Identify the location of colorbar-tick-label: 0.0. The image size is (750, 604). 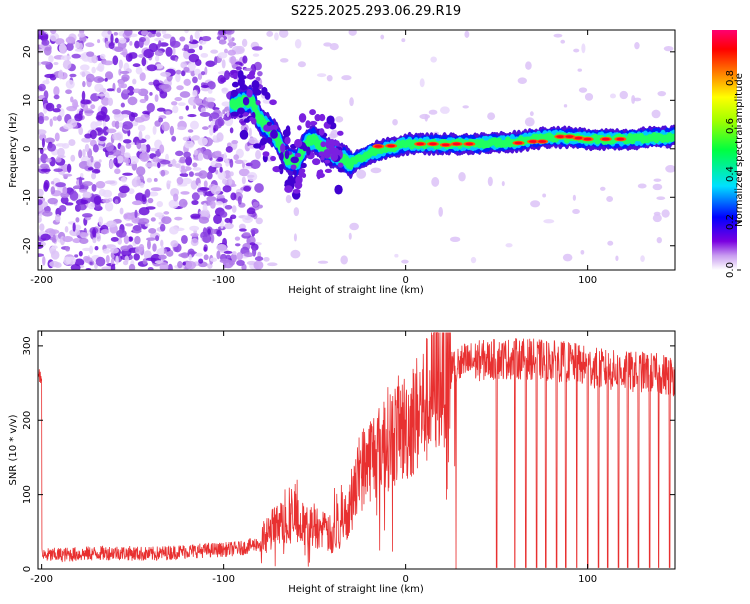
(730, 270).